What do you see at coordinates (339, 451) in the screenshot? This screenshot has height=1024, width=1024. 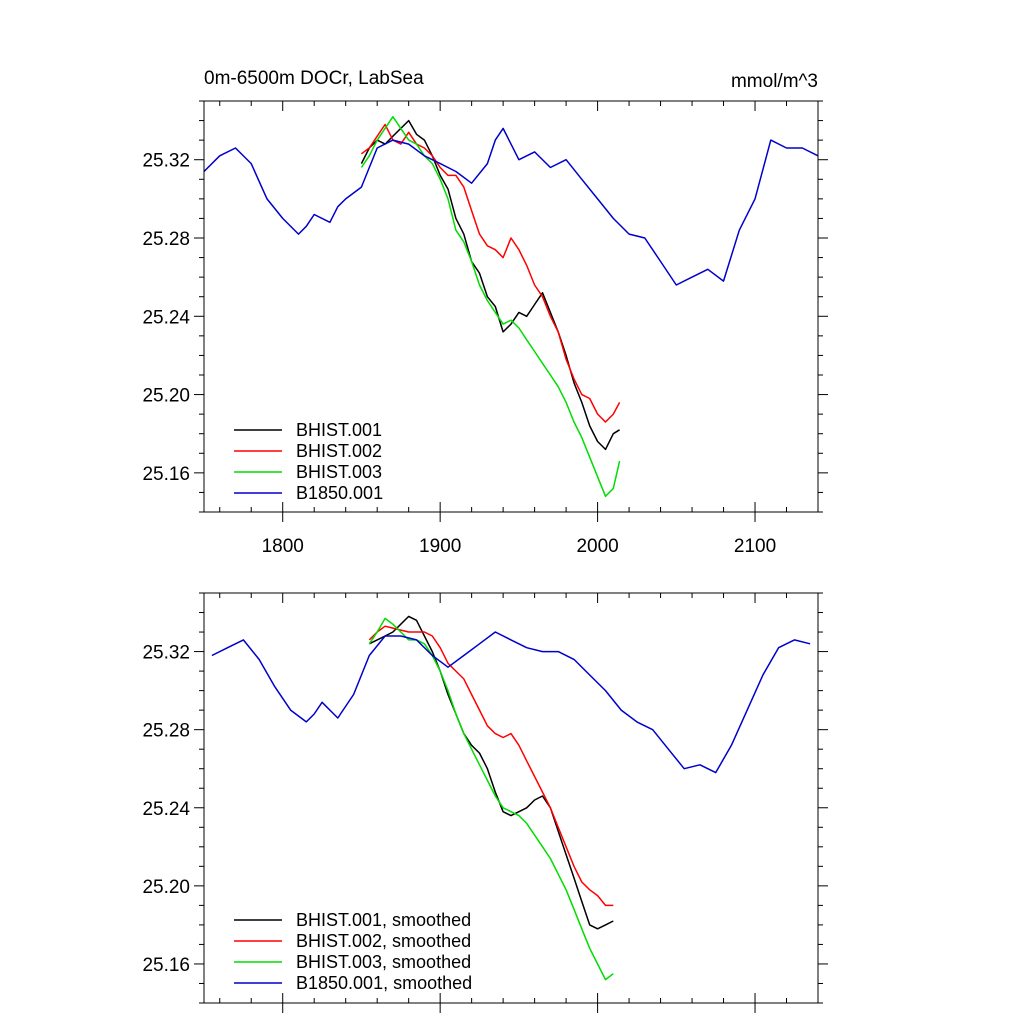 I see `legend-label: BHIST.002` at bounding box center [339, 451].